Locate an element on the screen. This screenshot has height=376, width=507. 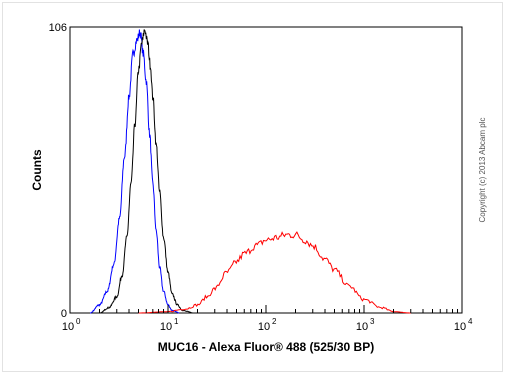
x-axis-ticks: 10 0 10 1 10 2 10 3 10 4 is located at coordinates (267, 319).